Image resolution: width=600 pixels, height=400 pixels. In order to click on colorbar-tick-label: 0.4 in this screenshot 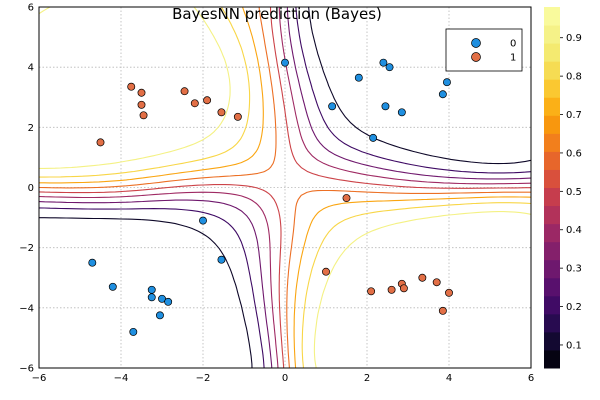, I will do `click(574, 230)`.